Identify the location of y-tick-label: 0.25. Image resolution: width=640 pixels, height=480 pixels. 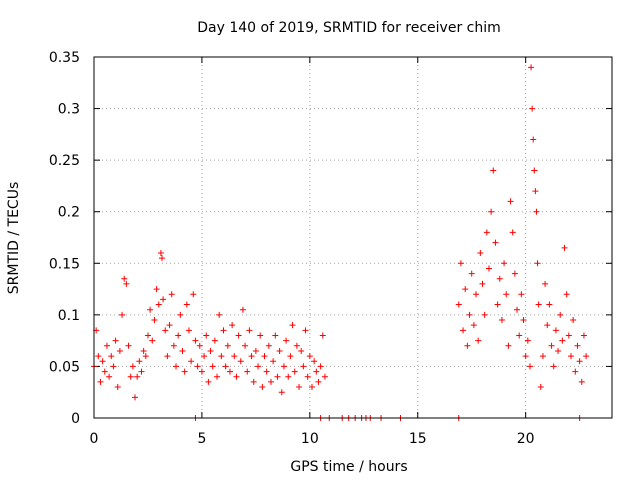
(64, 161).